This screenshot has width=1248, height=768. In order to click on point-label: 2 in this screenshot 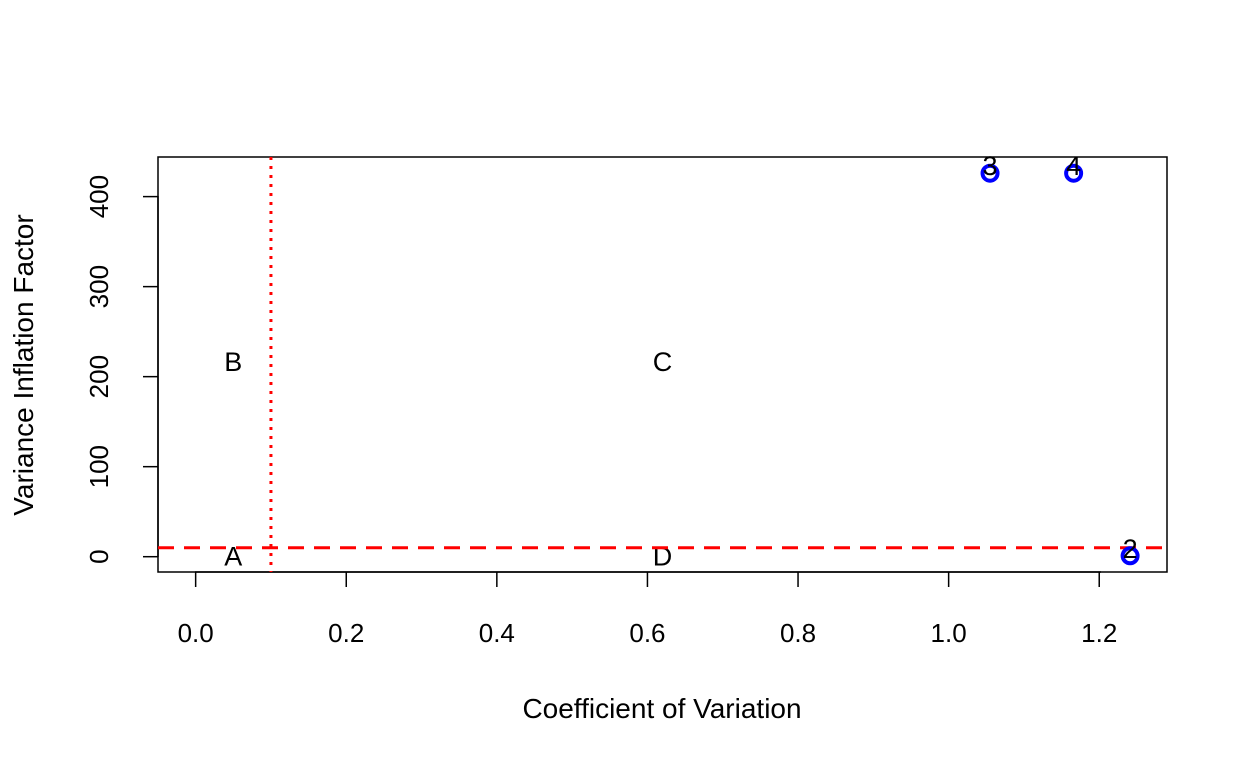, I will do `click(1130, 549)`.